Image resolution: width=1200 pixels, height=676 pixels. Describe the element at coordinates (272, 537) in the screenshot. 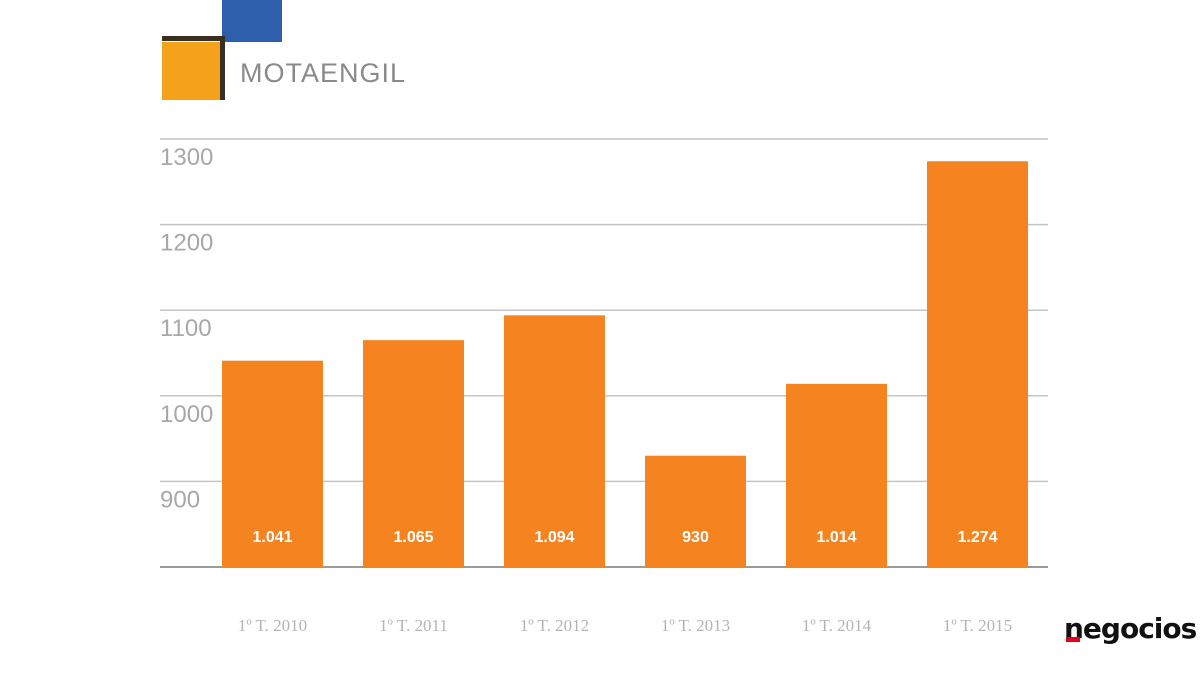

I see `bar-data-label: 1.041` at that location.